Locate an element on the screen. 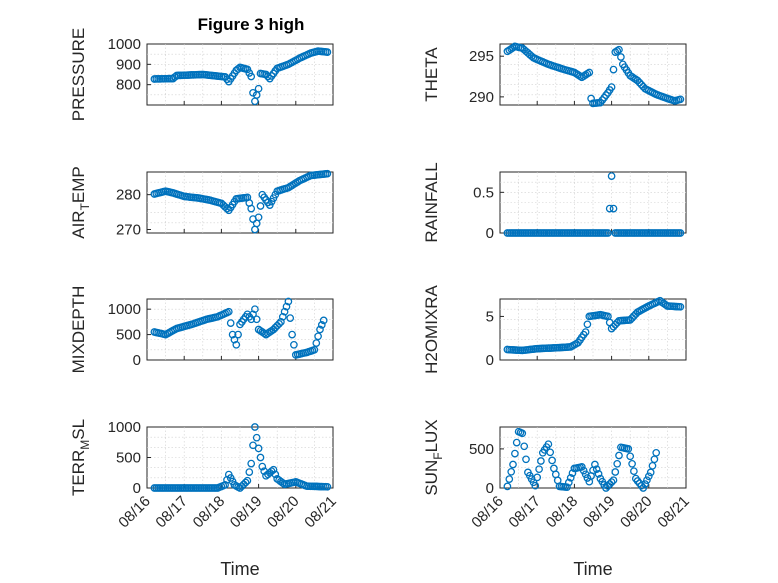 The width and height of the screenshot is (778, 583). x-tick-label: 08/18 is located at coordinates (562, 512).